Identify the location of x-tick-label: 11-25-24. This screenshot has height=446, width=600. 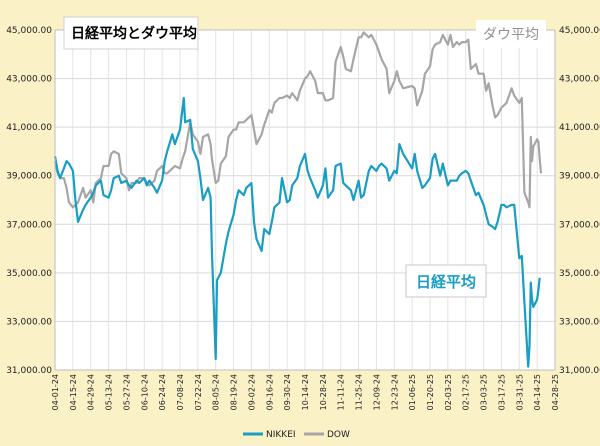
(359, 392).